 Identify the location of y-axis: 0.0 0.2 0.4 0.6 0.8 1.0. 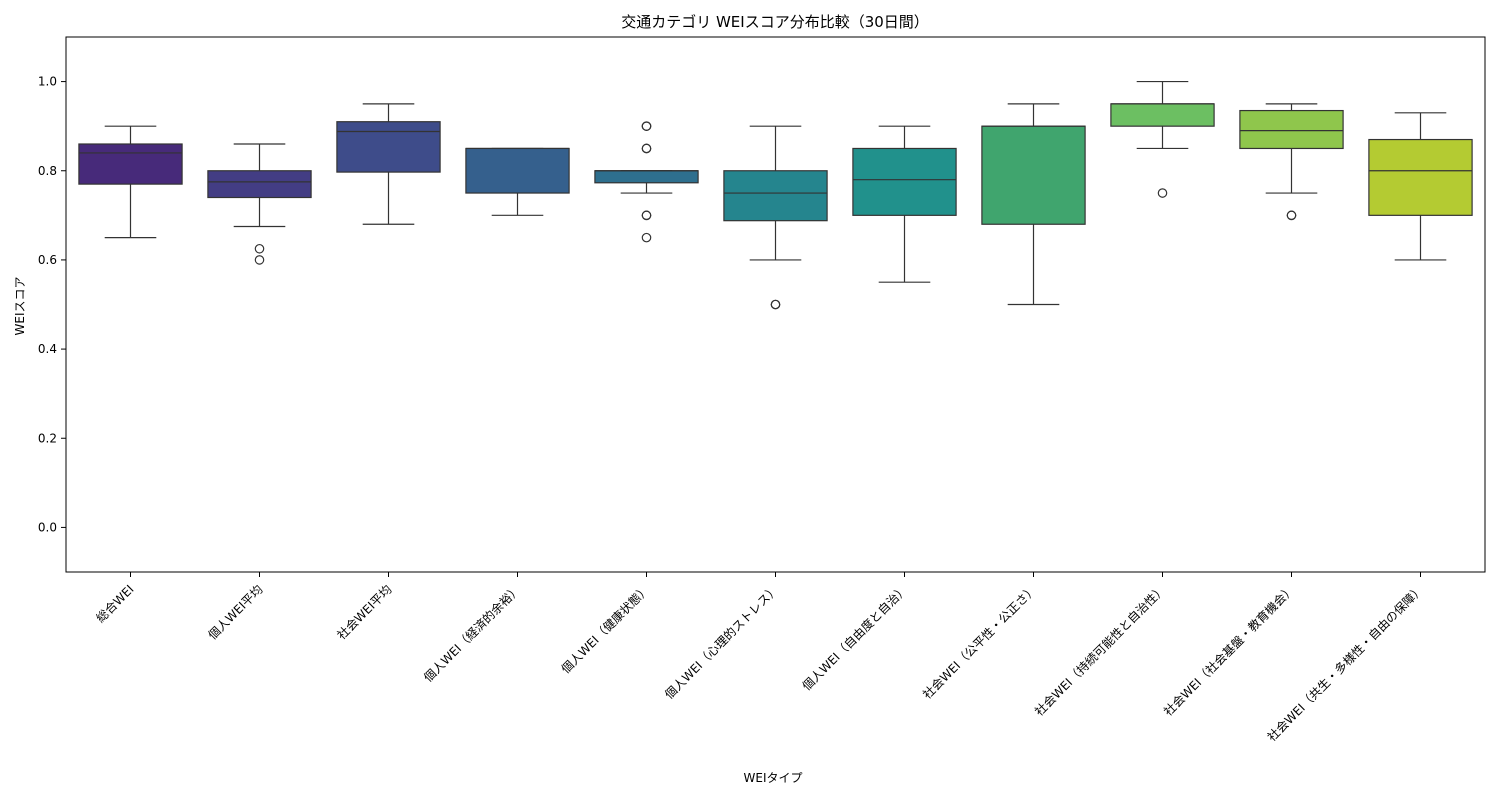
(52, 304).